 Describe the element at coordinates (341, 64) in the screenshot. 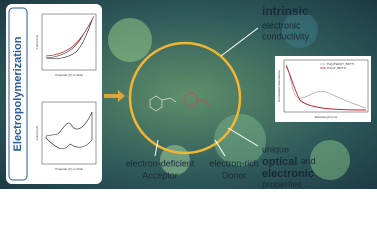

I see `legend-entry: Poly(TEDOT_BDTT)` at that location.